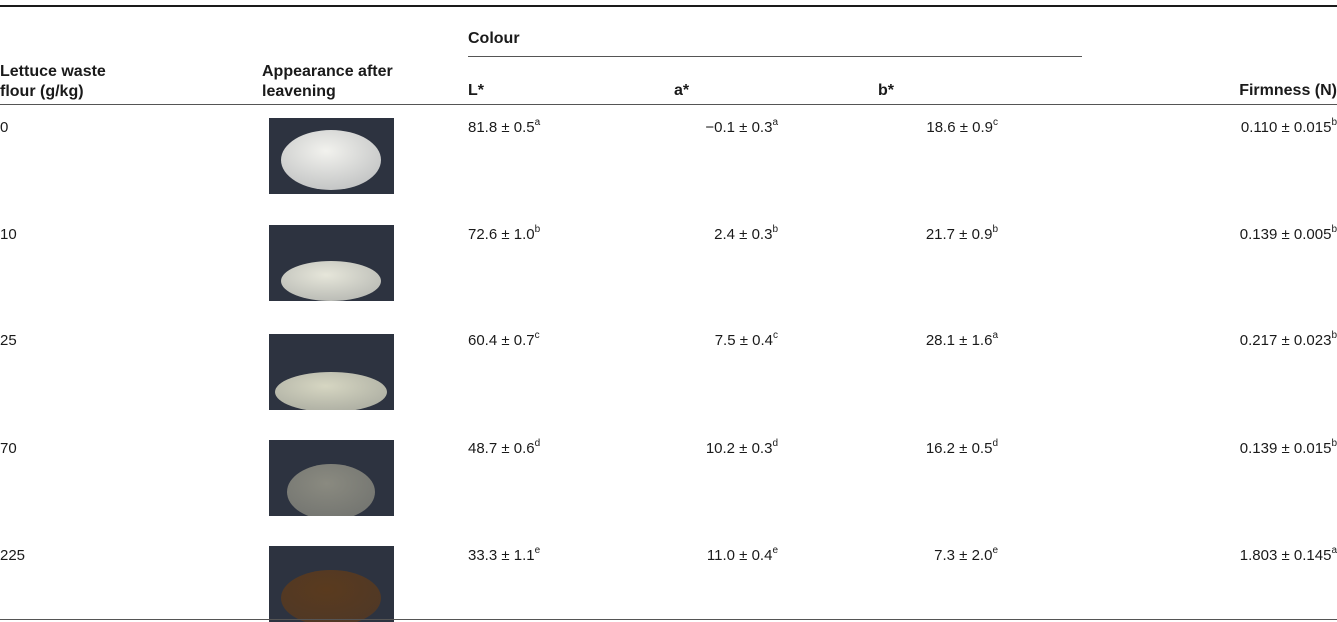  What do you see at coordinates (504, 448) in the screenshot?
I see `cell-l: 48.7 ± 0.6d` at bounding box center [504, 448].